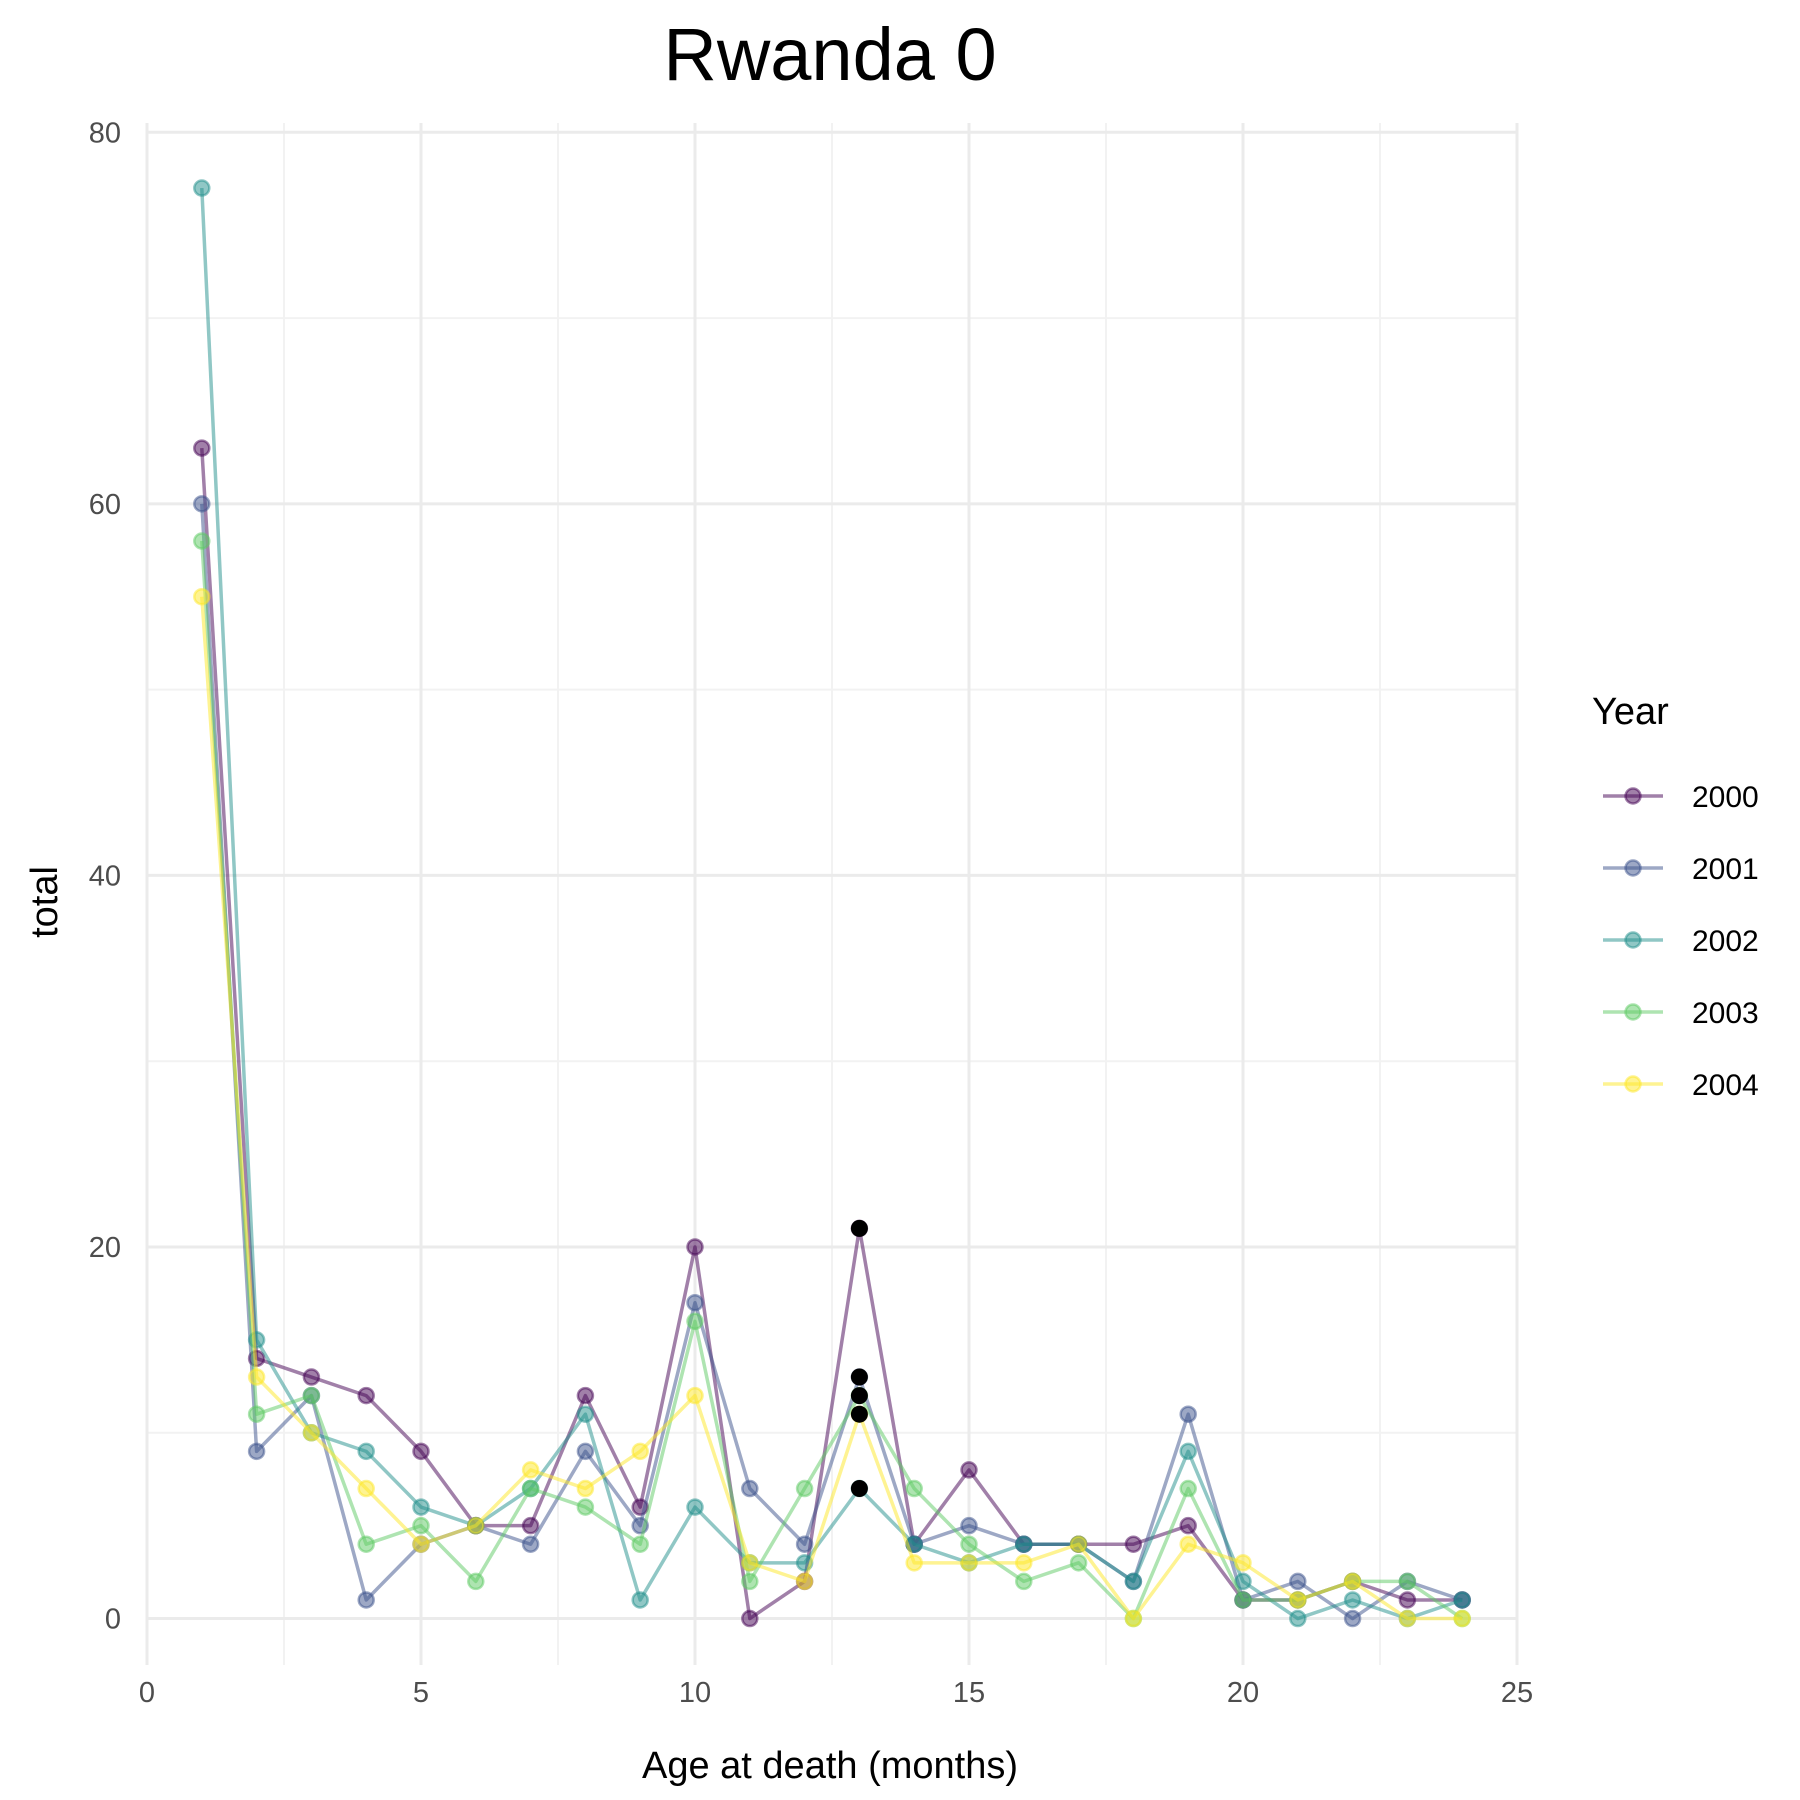 The height and width of the screenshot is (1800, 1800). What do you see at coordinates (969, 1693) in the screenshot?
I see `x-tick-label: 15` at bounding box center [969, 1693].